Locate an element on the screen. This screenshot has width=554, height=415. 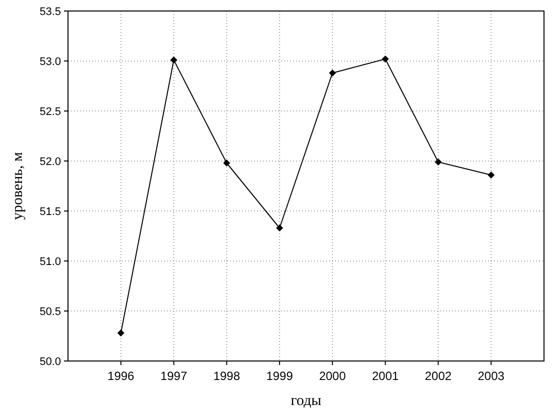
x-tick-label: 1996 is located at coordinates (121, 376).